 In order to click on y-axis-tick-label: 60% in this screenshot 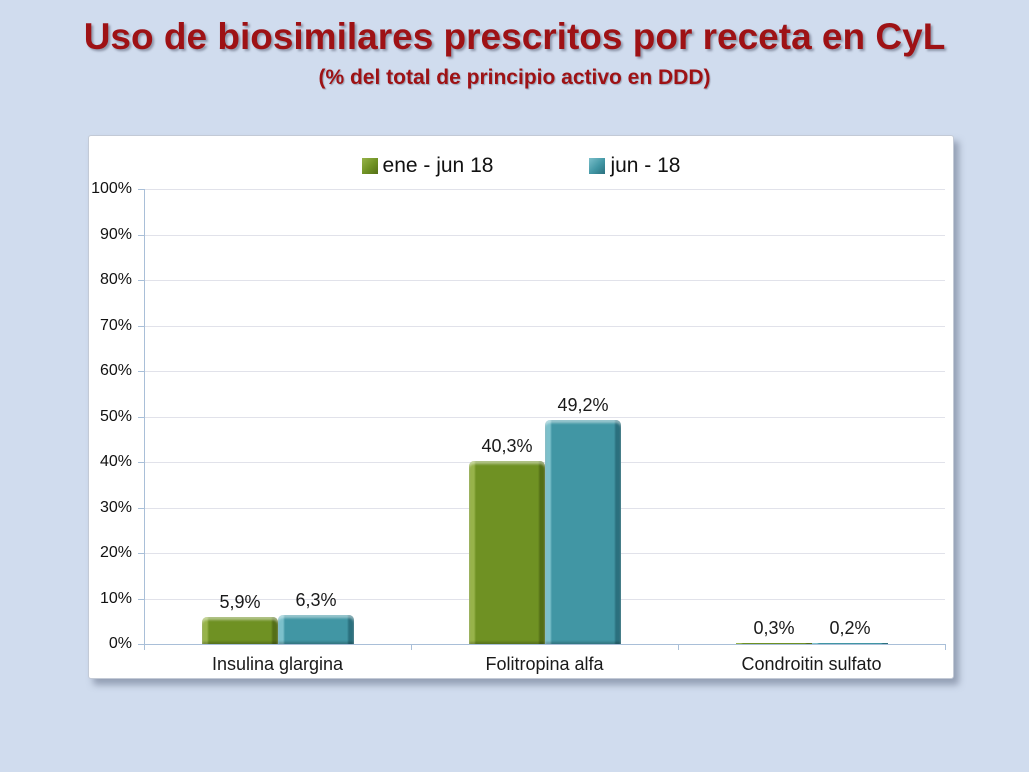, I will do `click(115, 370)`.